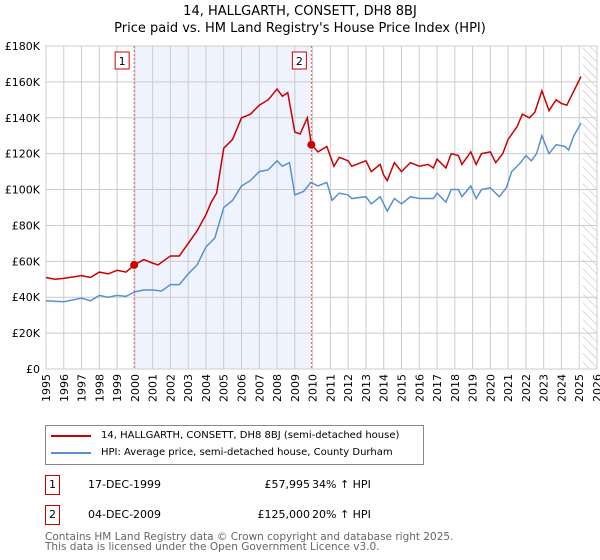 The height and width of the screenshot is (560, 600). What do you see at coordinates (23, 82) in the screenshot?
I see `y-tick-label: £160K` at bounding box center [23, 82].